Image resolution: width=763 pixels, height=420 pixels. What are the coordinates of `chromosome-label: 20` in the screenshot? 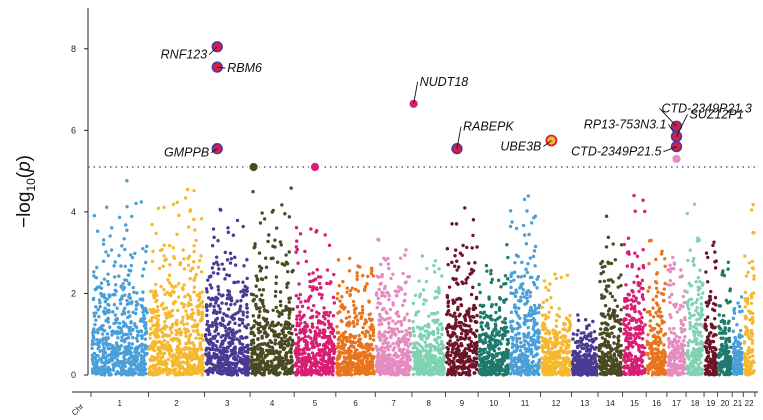 It's located at (724, 403).